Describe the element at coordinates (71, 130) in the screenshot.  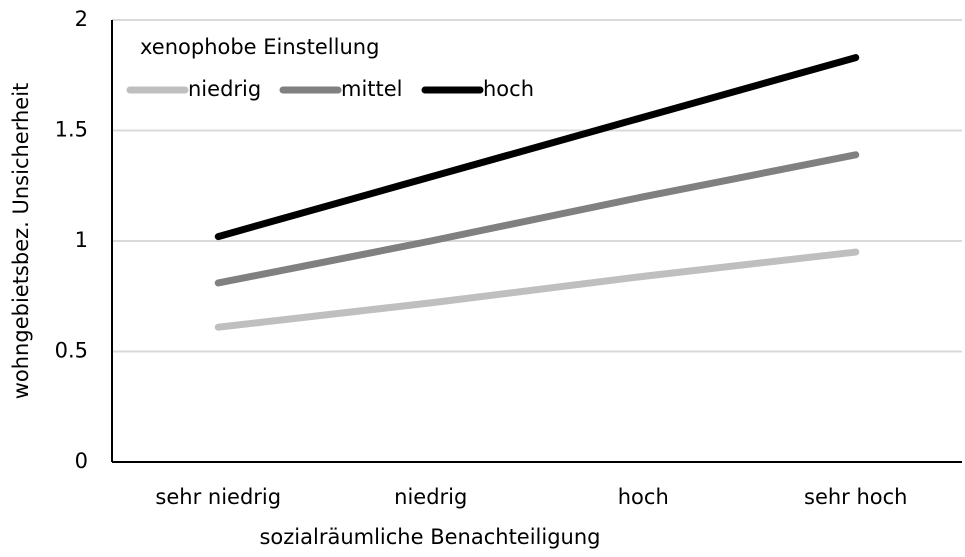
I see `y-tick-label: 1.5` at that location.